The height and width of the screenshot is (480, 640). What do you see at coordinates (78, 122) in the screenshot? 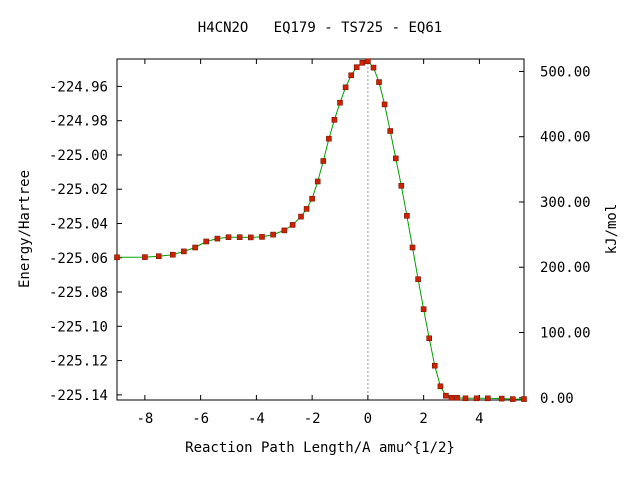
I see `y-tick-label: -224.98` at bounding box center [78, 122].